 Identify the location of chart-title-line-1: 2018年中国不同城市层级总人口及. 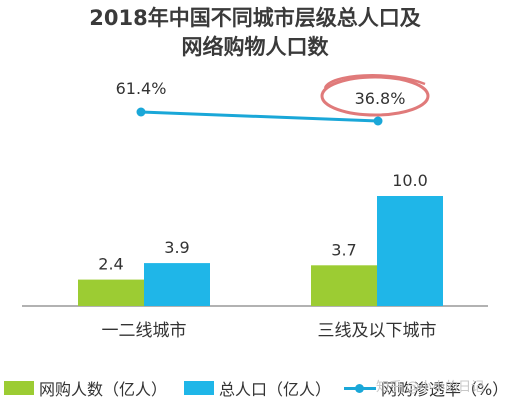
(255, 18).